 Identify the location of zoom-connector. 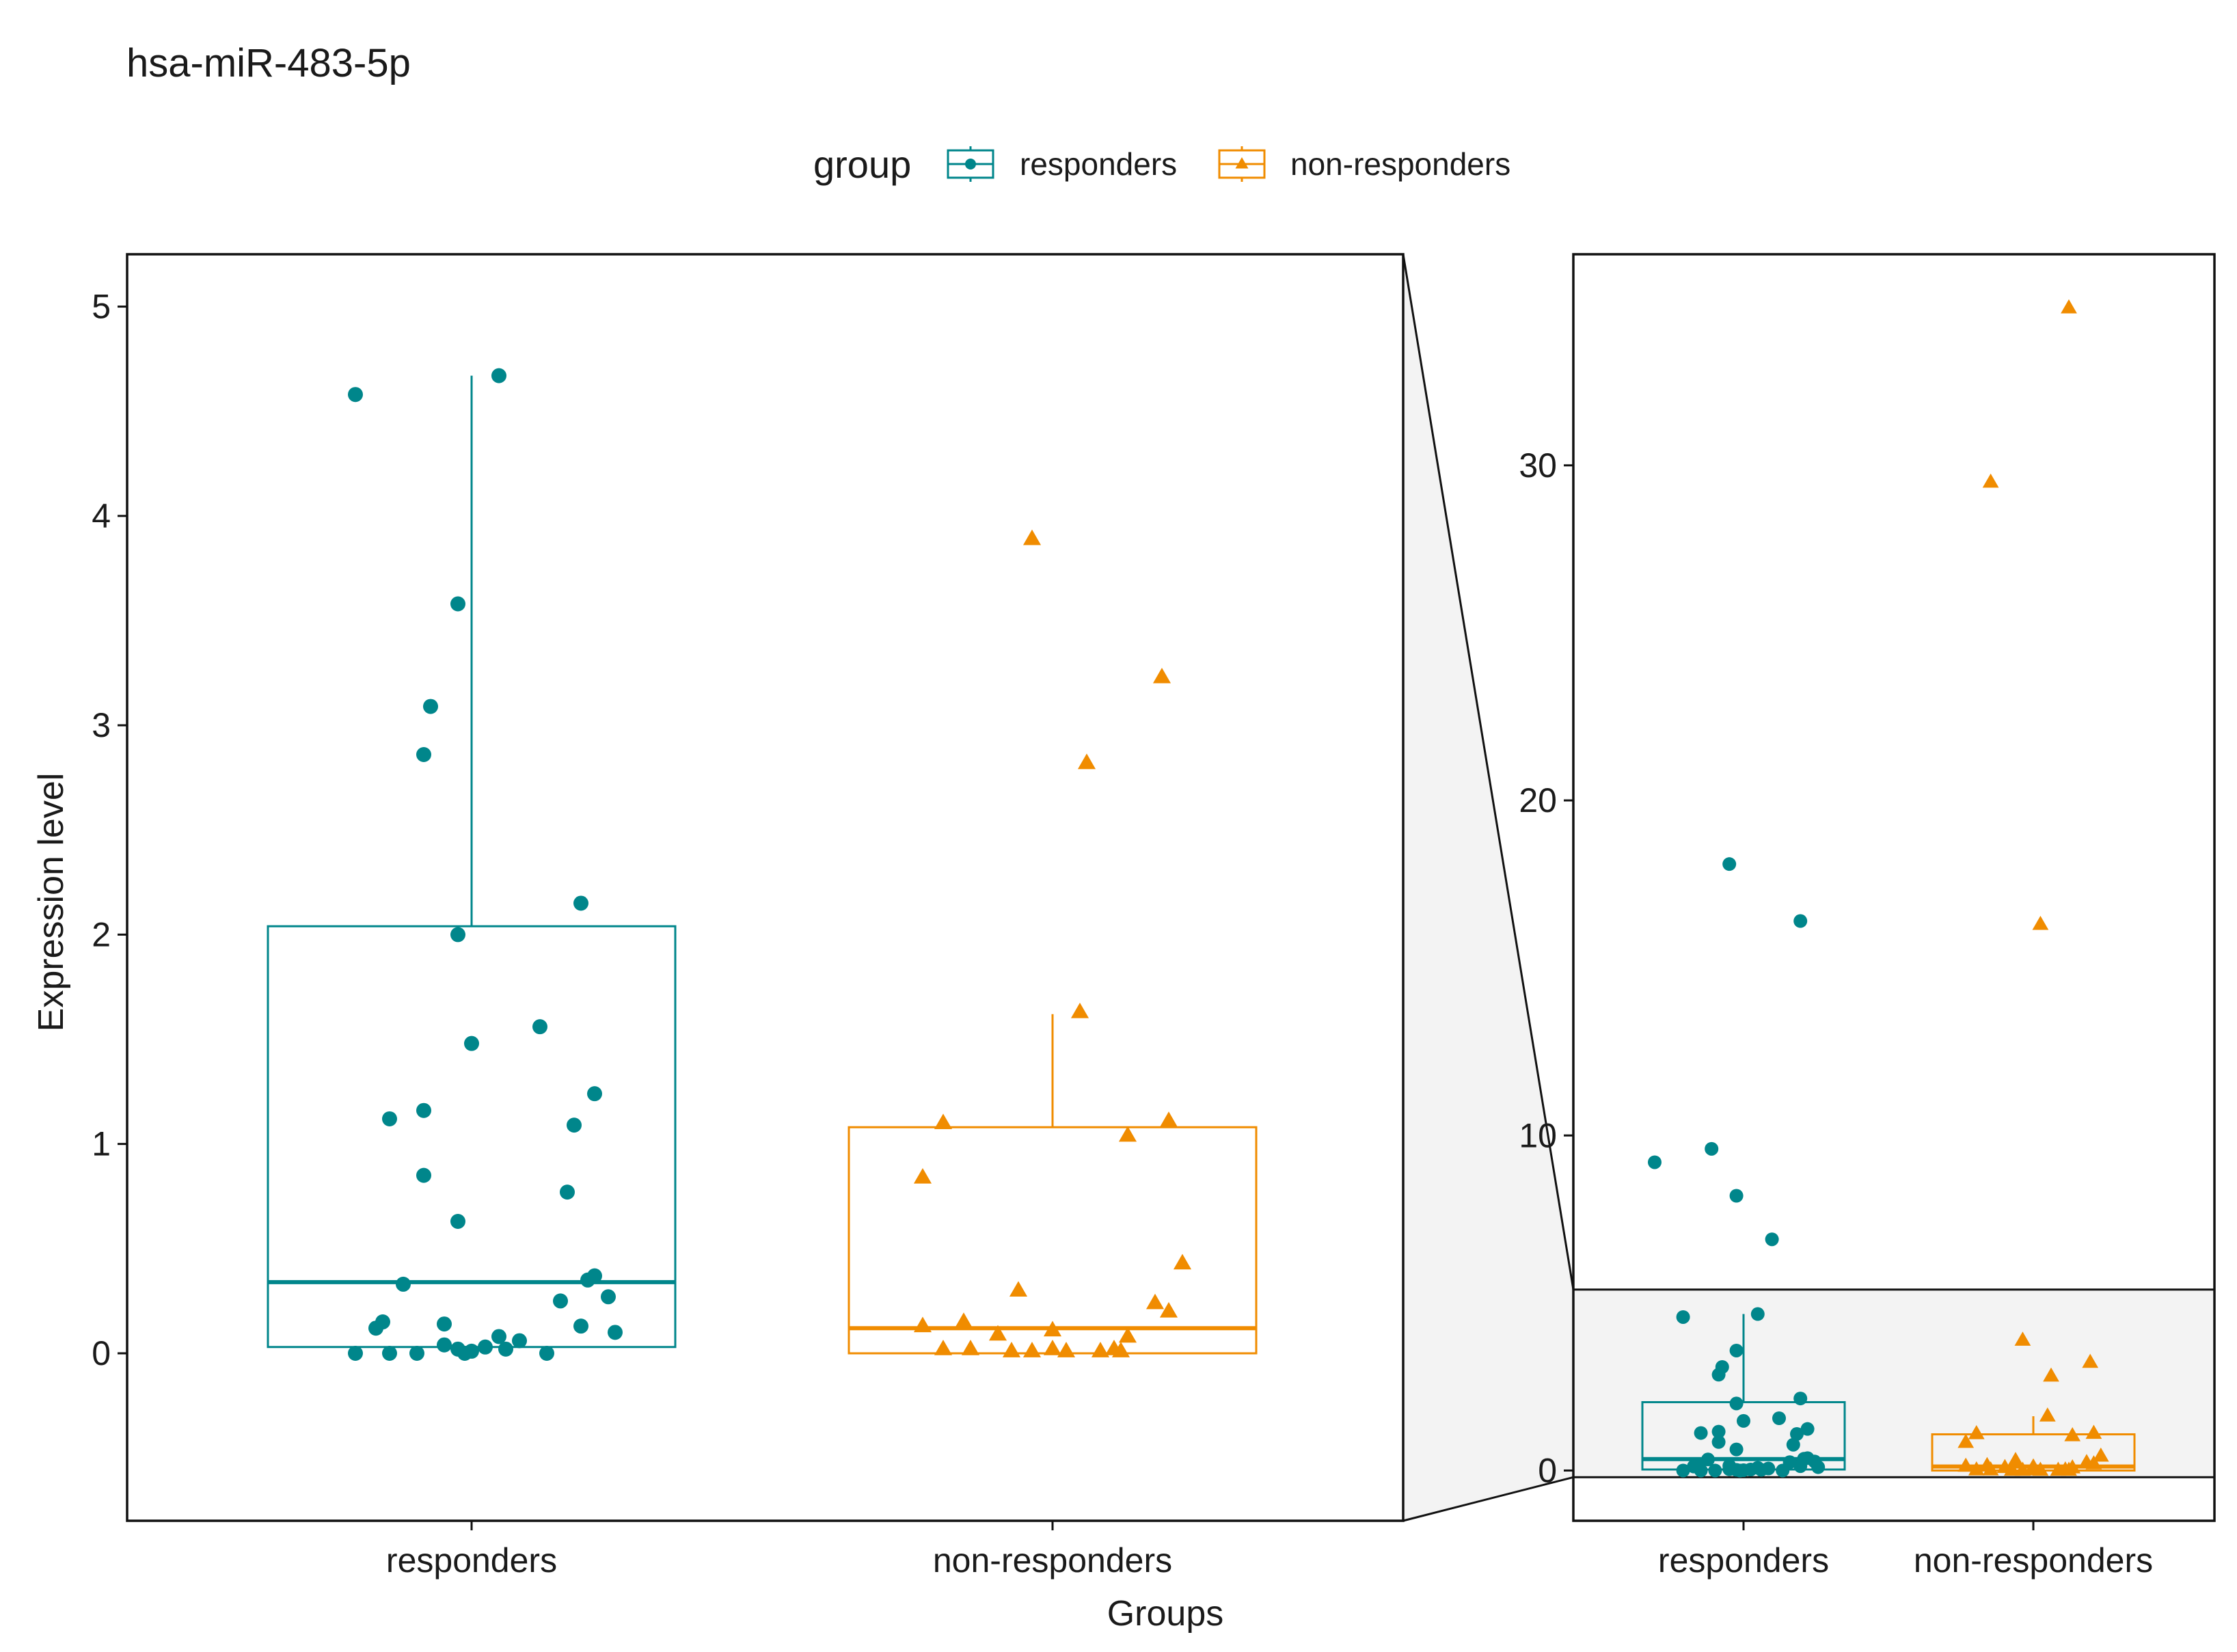
(1488, 888).